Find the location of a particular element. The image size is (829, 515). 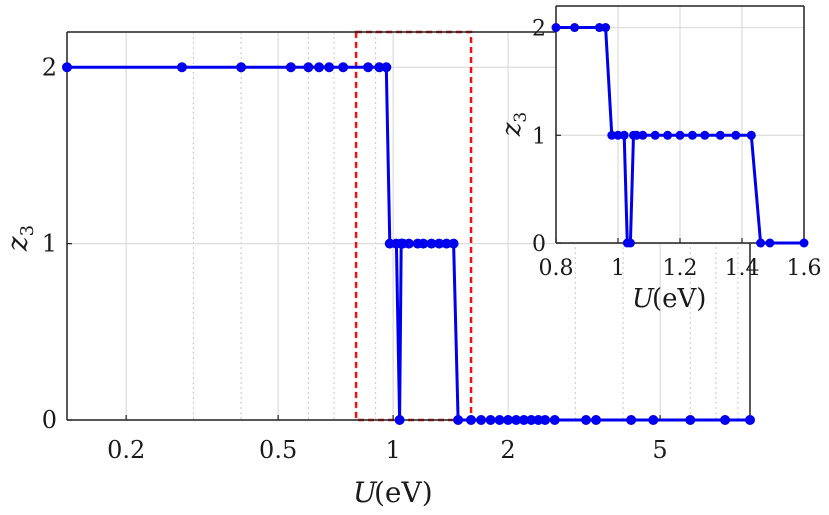

inset-y-axis-label: z3 is located at coordinates (514, 125).